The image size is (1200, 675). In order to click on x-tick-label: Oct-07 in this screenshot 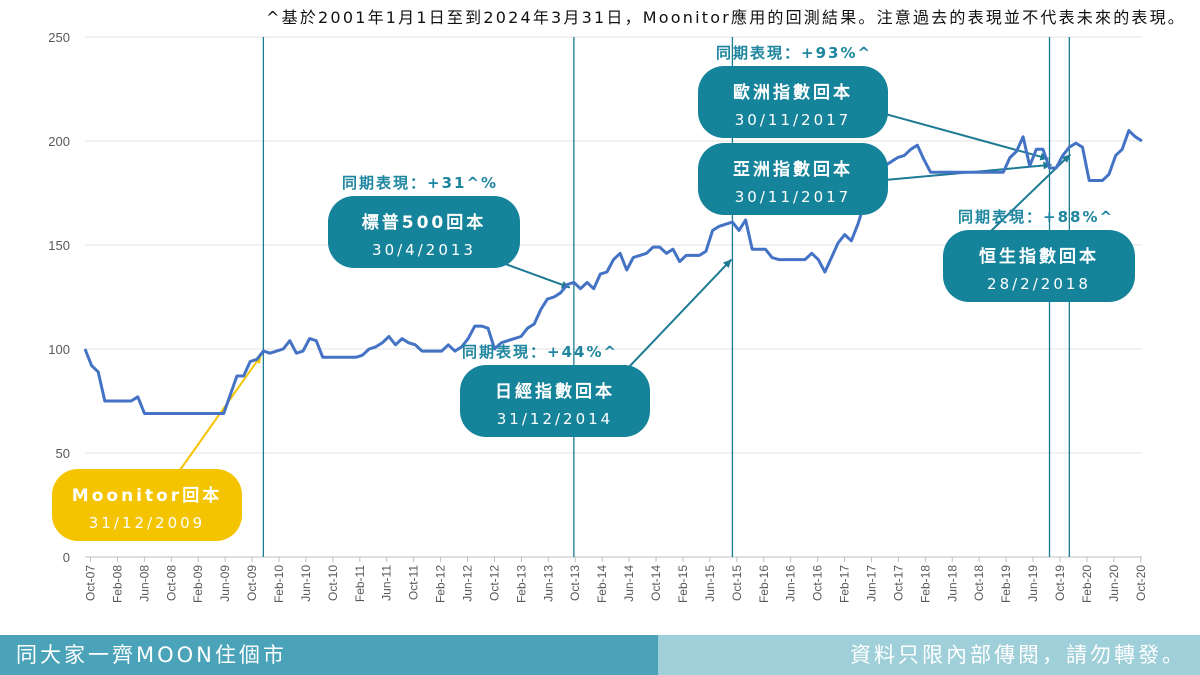, I will do `click(91, 583)`.